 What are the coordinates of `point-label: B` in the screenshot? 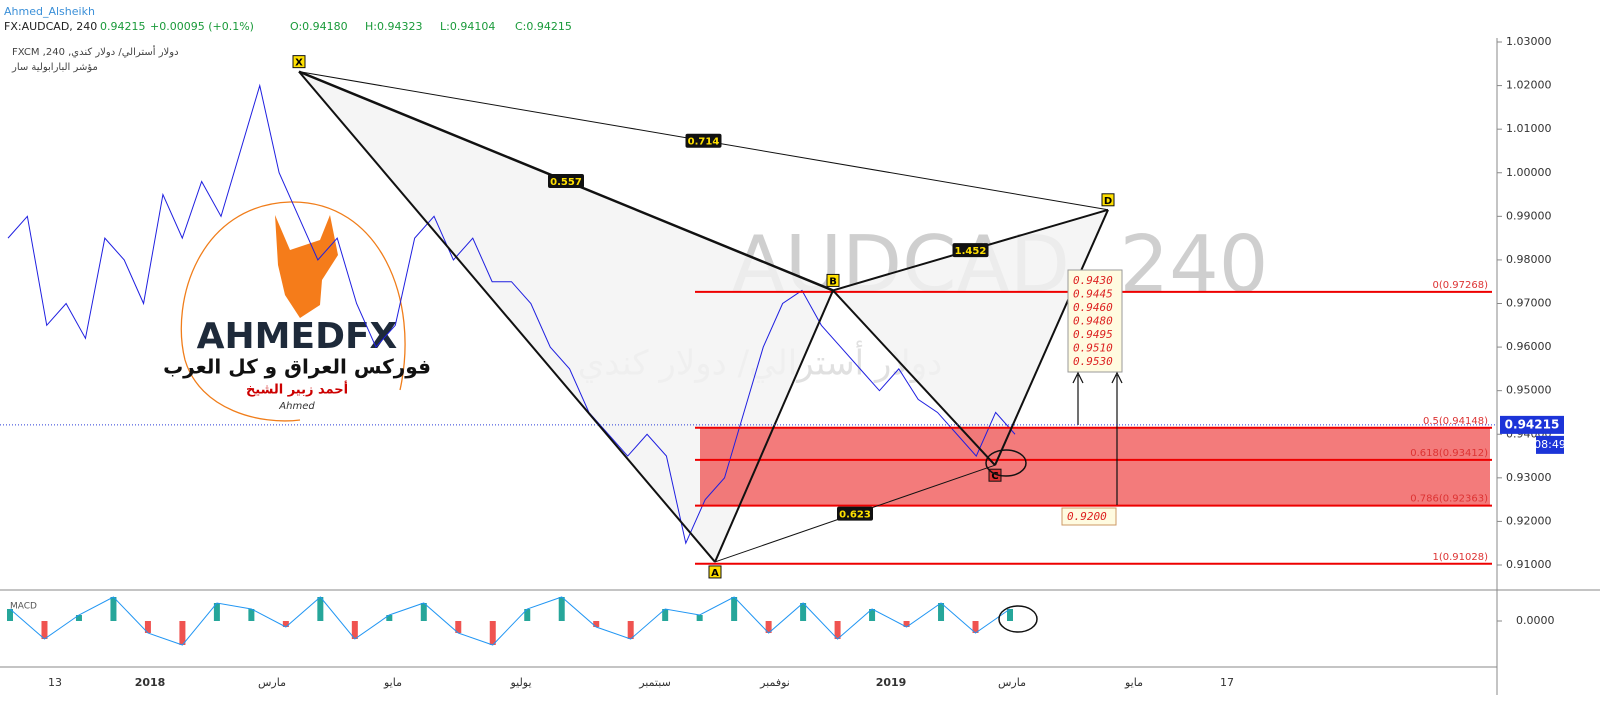 It's located at (833, 281).